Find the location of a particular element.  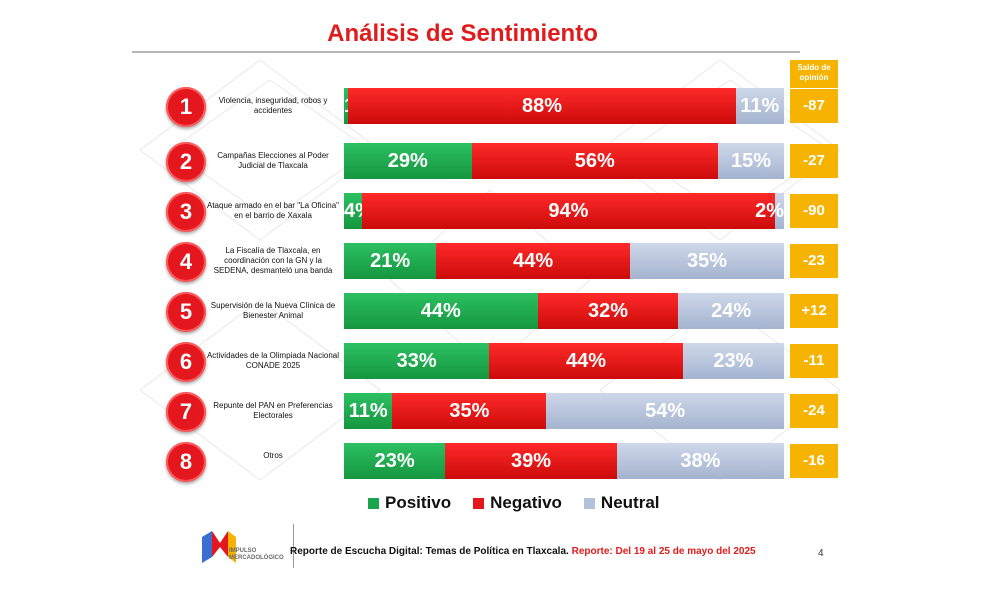

stacked-bar: 29% 56% 15% is located at coordinates (564, 161).